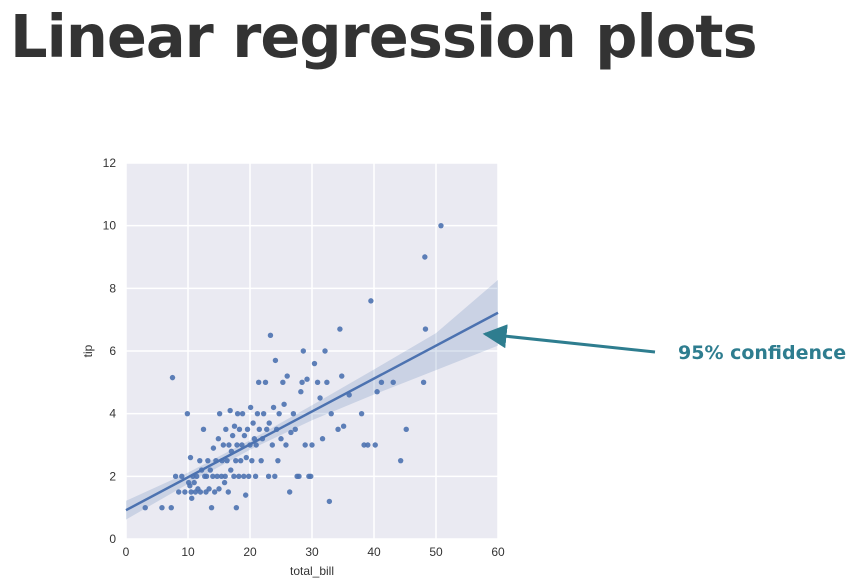 The image size is (856, 588). Describe the element at coordinates (126, 552) in the screenshot. I see `x-tick-label: 0` at that location.